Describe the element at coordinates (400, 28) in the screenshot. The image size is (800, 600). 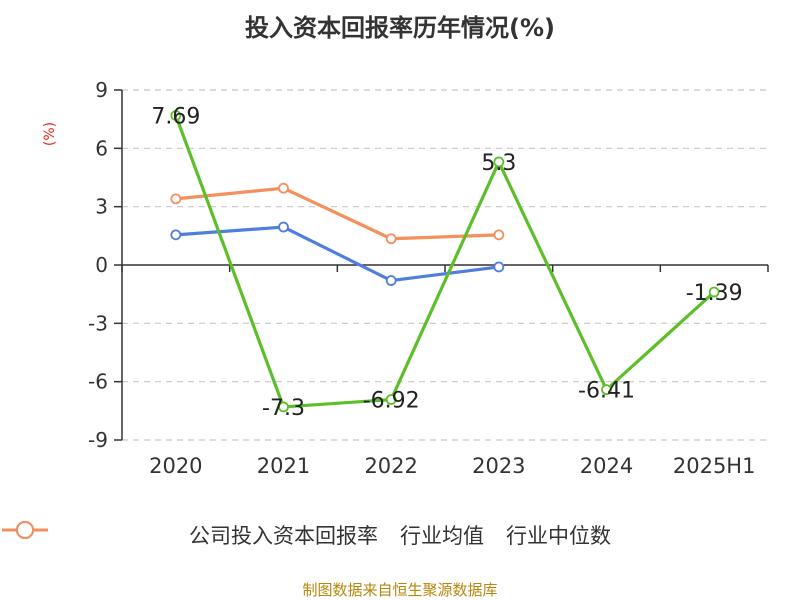
I see `chart-title: 投入资本回报率历年情况(%)` at that location.